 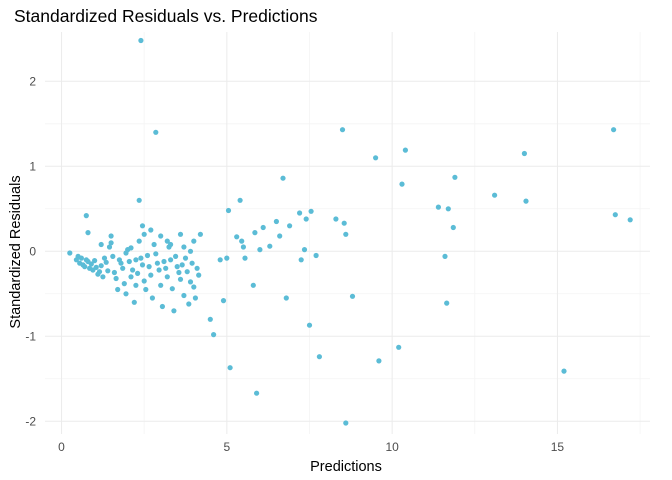 What do you see at coordinates (61, 447) in the screenshot?
I see `x-tick-label: 0` at bounding box center [61, 447].